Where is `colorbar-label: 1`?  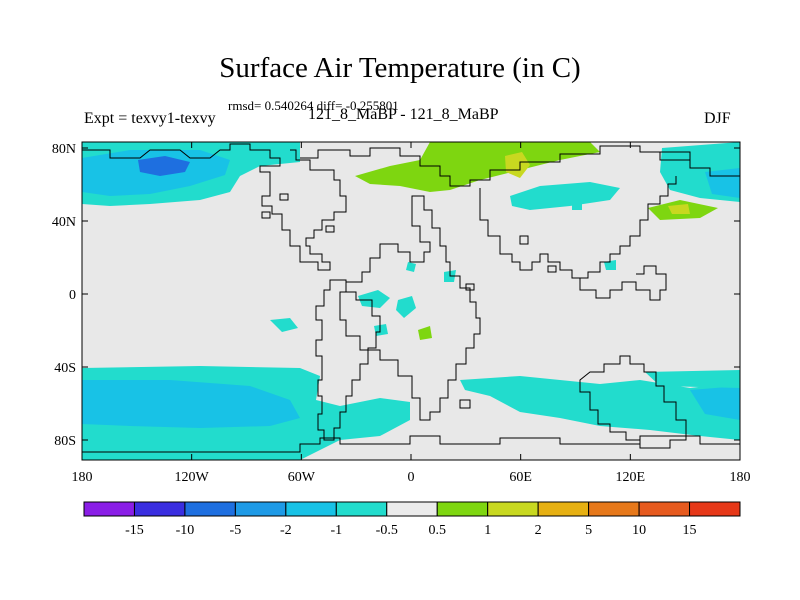 colorbar-label: 1 is located at coordinates (487, 530).